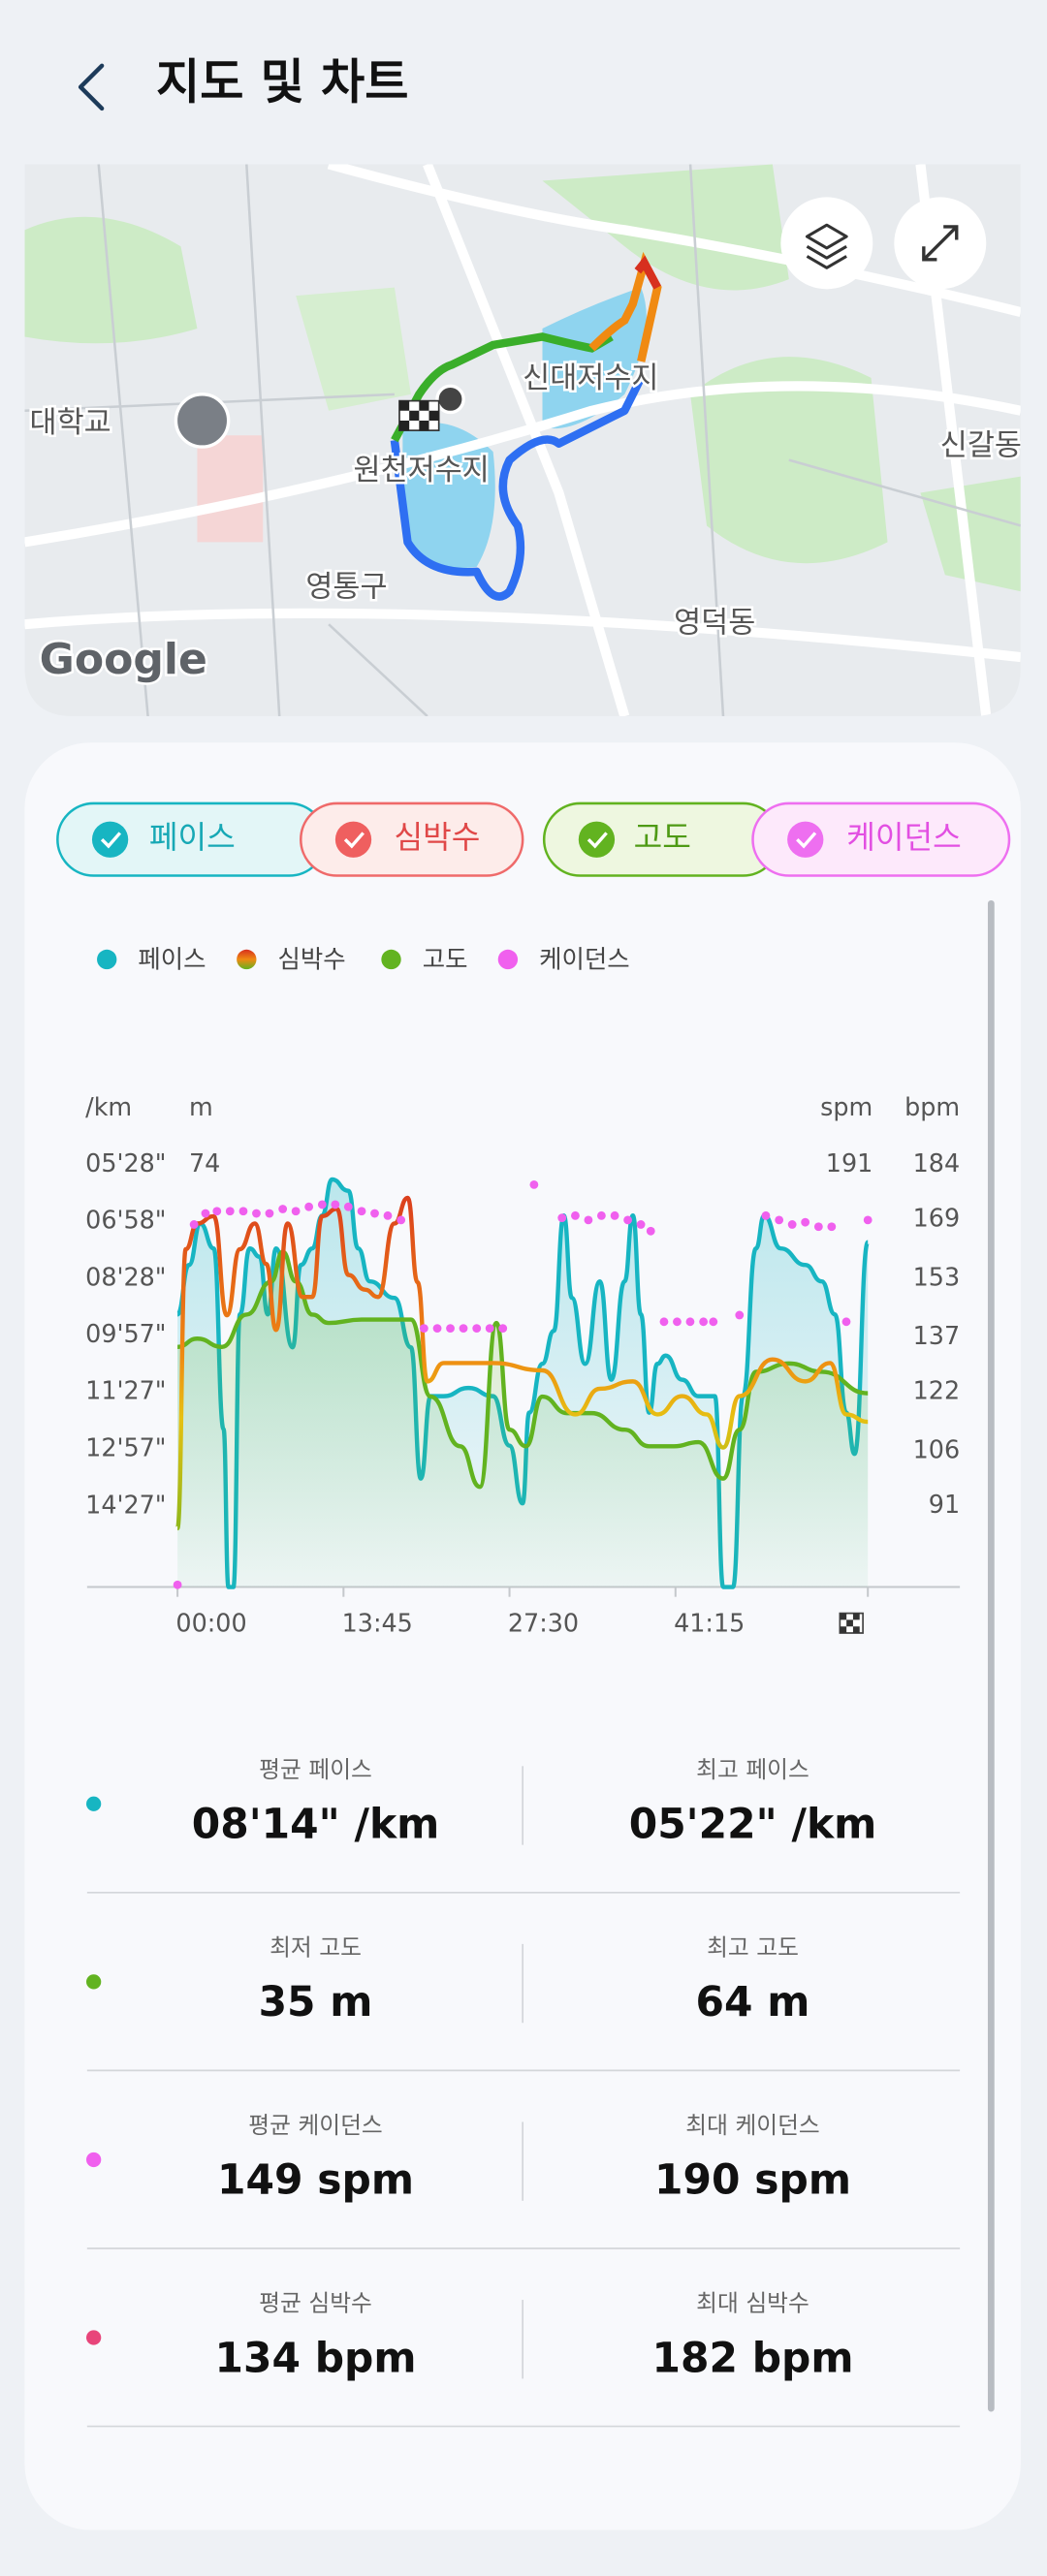 The width and height of the screenshot is (1047, 2576). I want to click on chip: 케이던스, so click(881, 839).